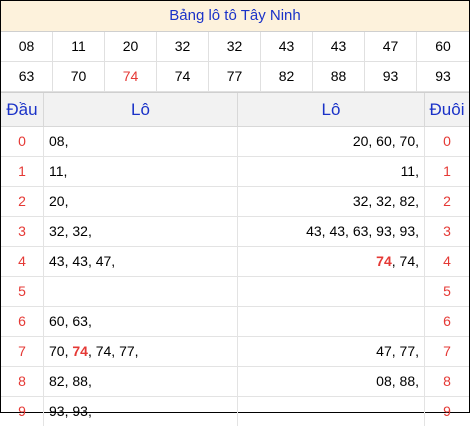  I want to click on lo-left-list: 11,, so click(140, 171).